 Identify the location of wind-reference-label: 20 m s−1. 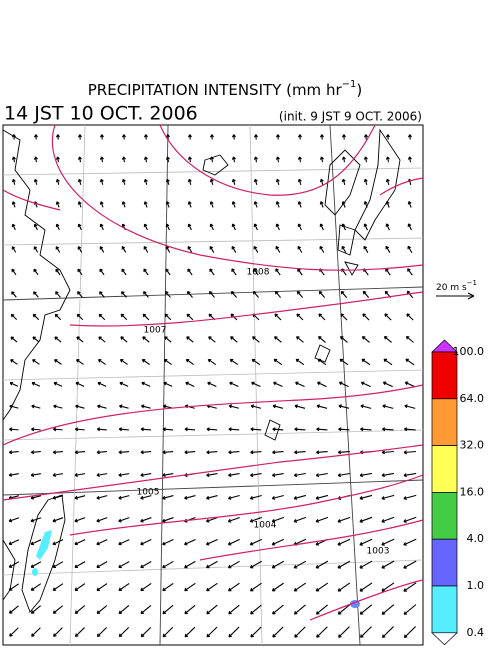
(456, 286).